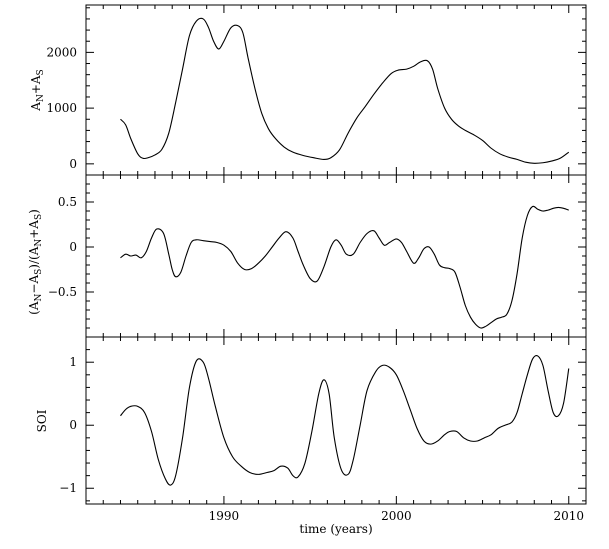 The height and width of the screenshot is (549, 609). I want to click on ylabel-mid: (AN−AS)/(AN+AS), so click(35, 262).